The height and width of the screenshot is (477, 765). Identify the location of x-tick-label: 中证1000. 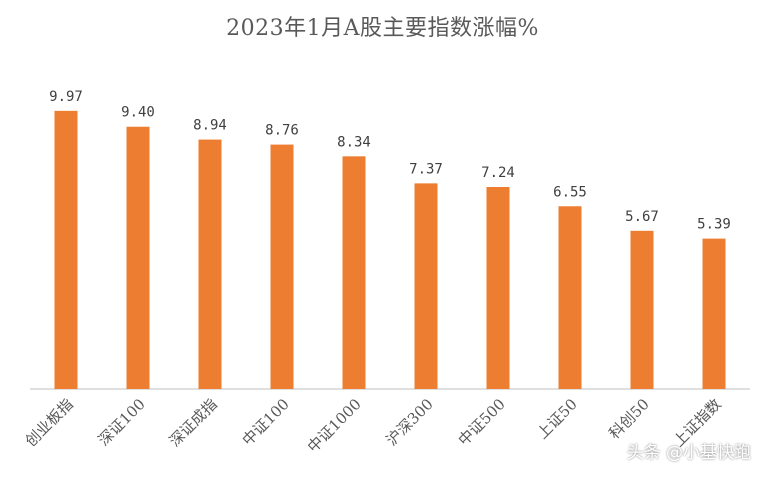
(334, 425).